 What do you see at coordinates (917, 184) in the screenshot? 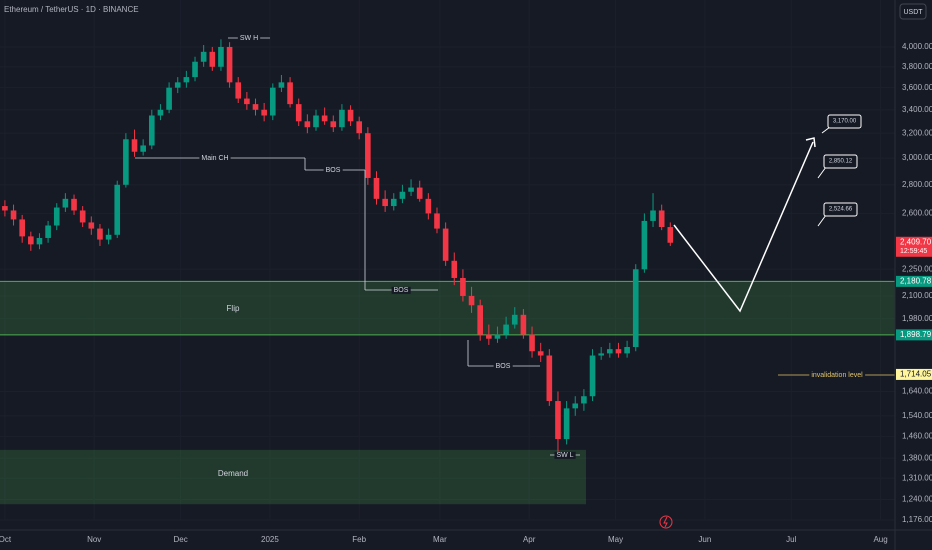
I see `y-tick-label: 2,800.00` at bounding box center [917, 184].